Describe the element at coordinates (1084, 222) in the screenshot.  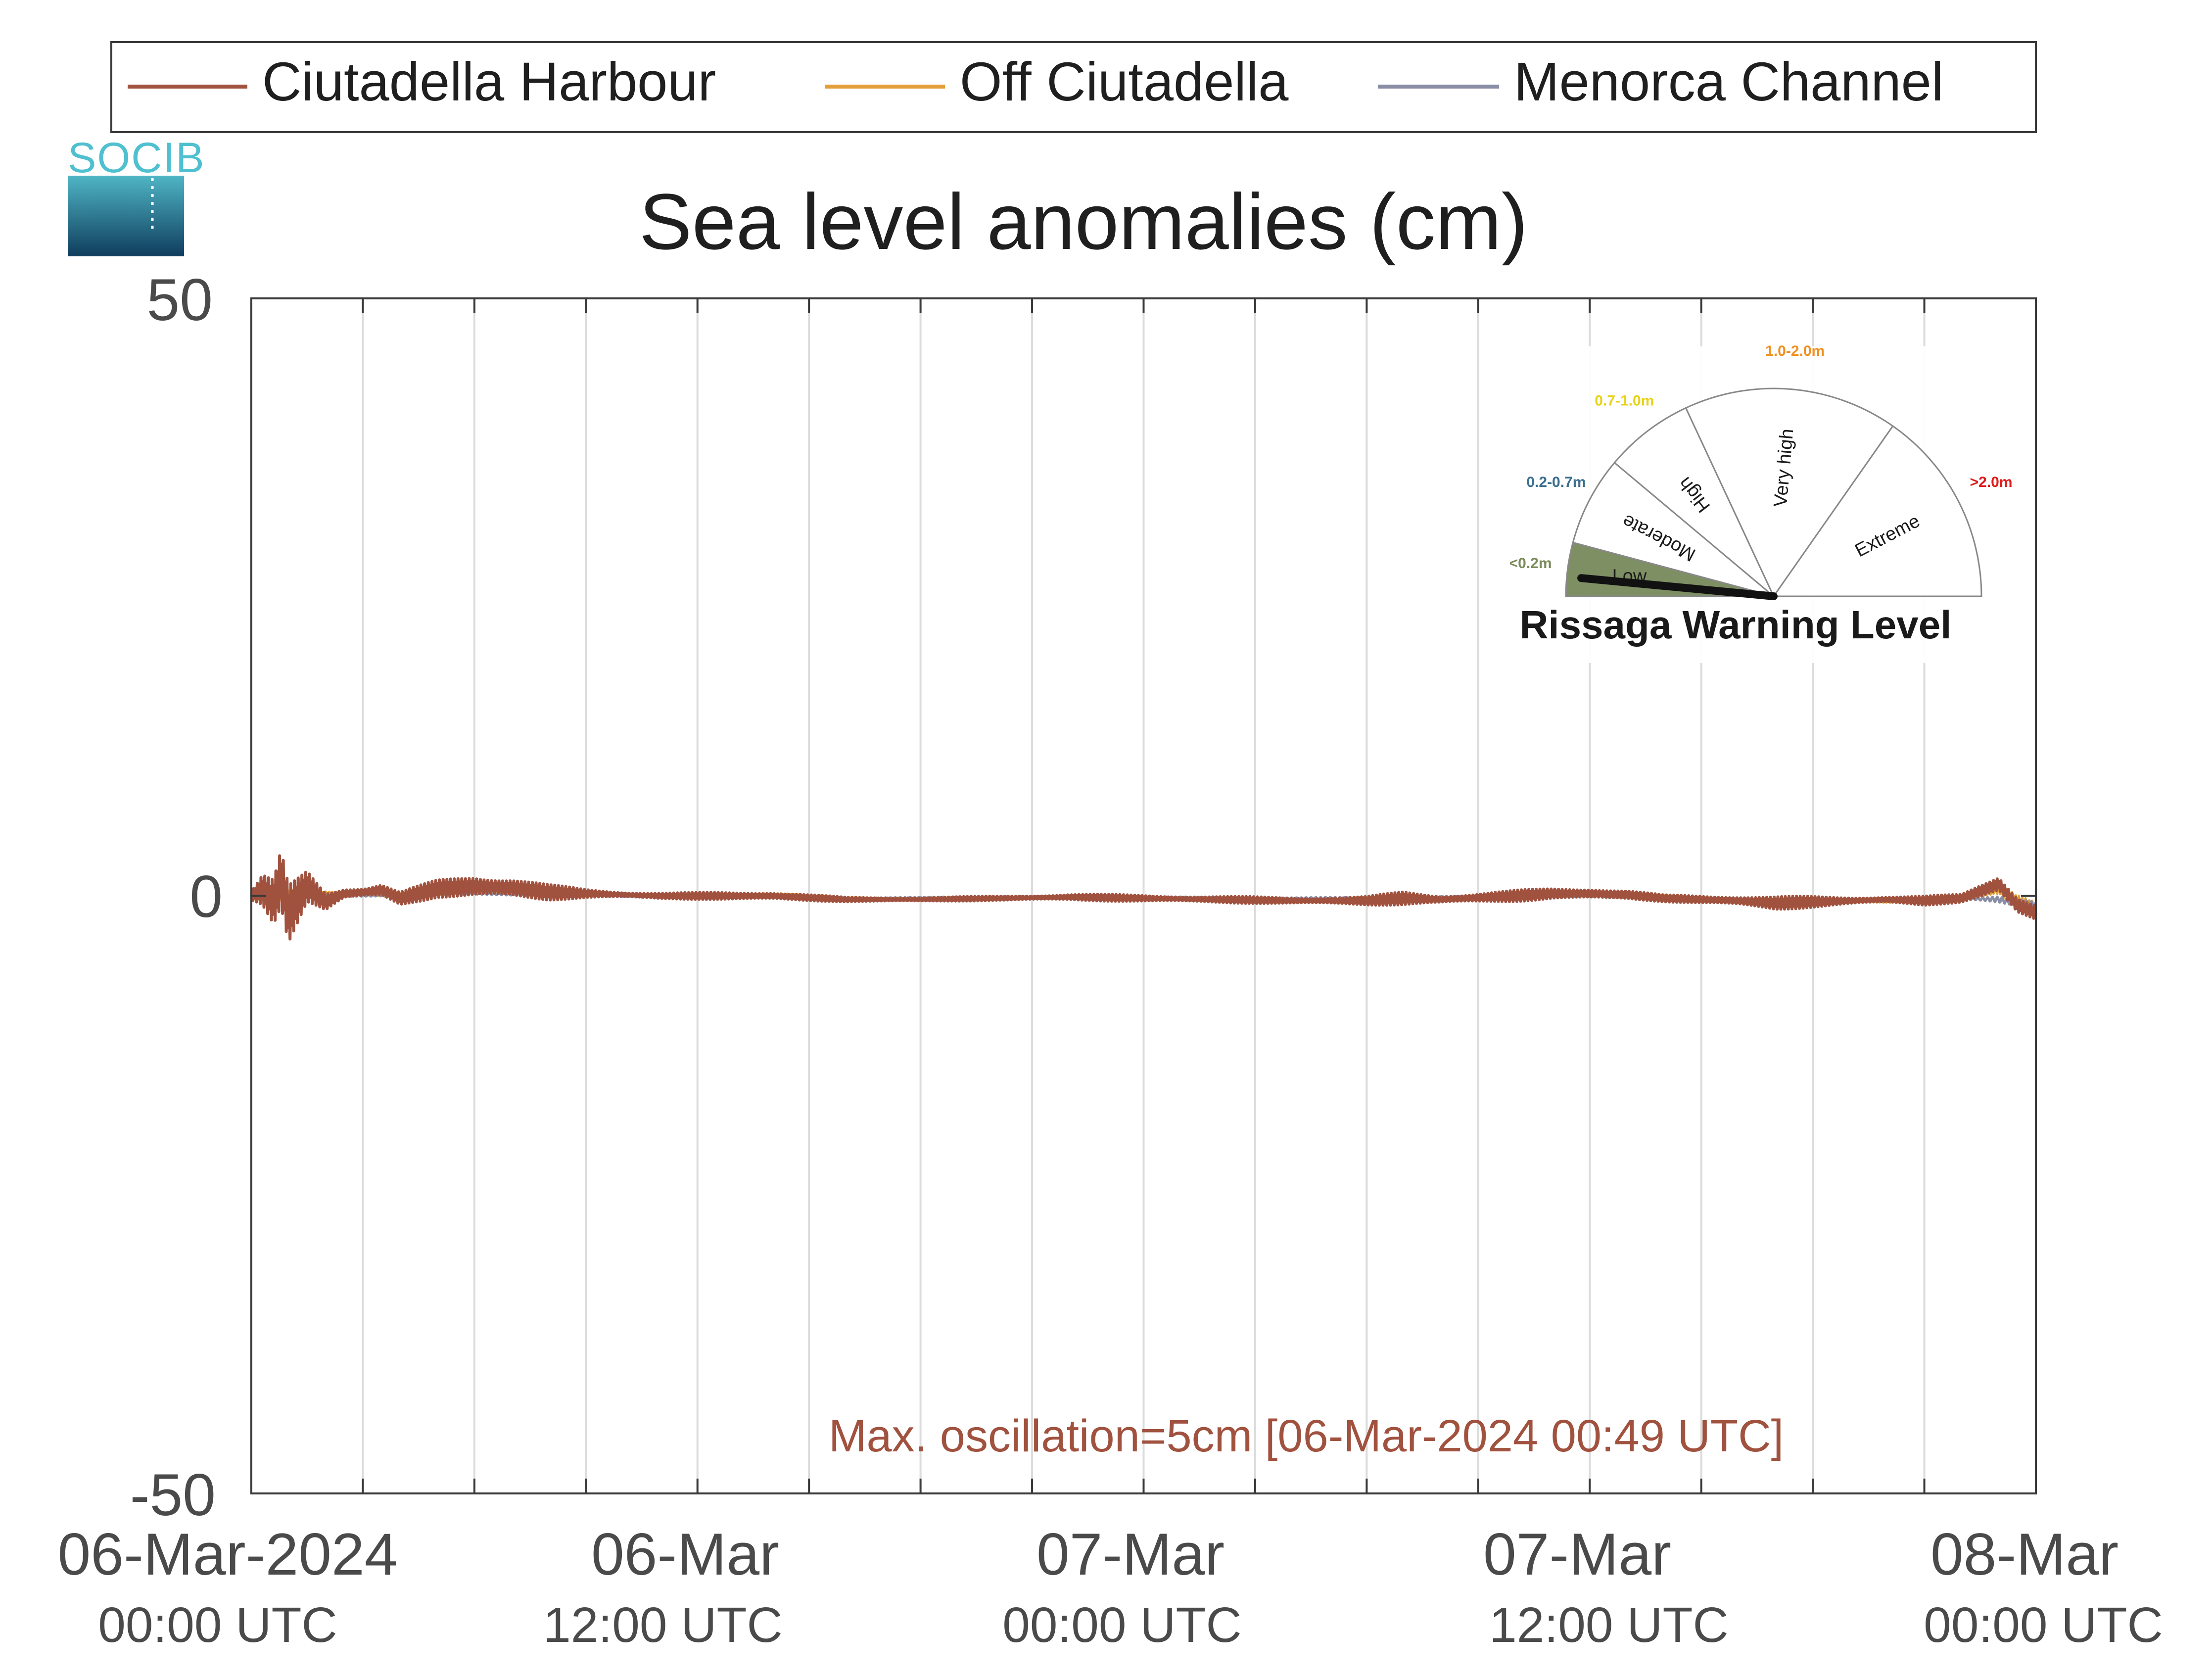
I see `chart-title: Sea level anomalies (cm)` at that location.